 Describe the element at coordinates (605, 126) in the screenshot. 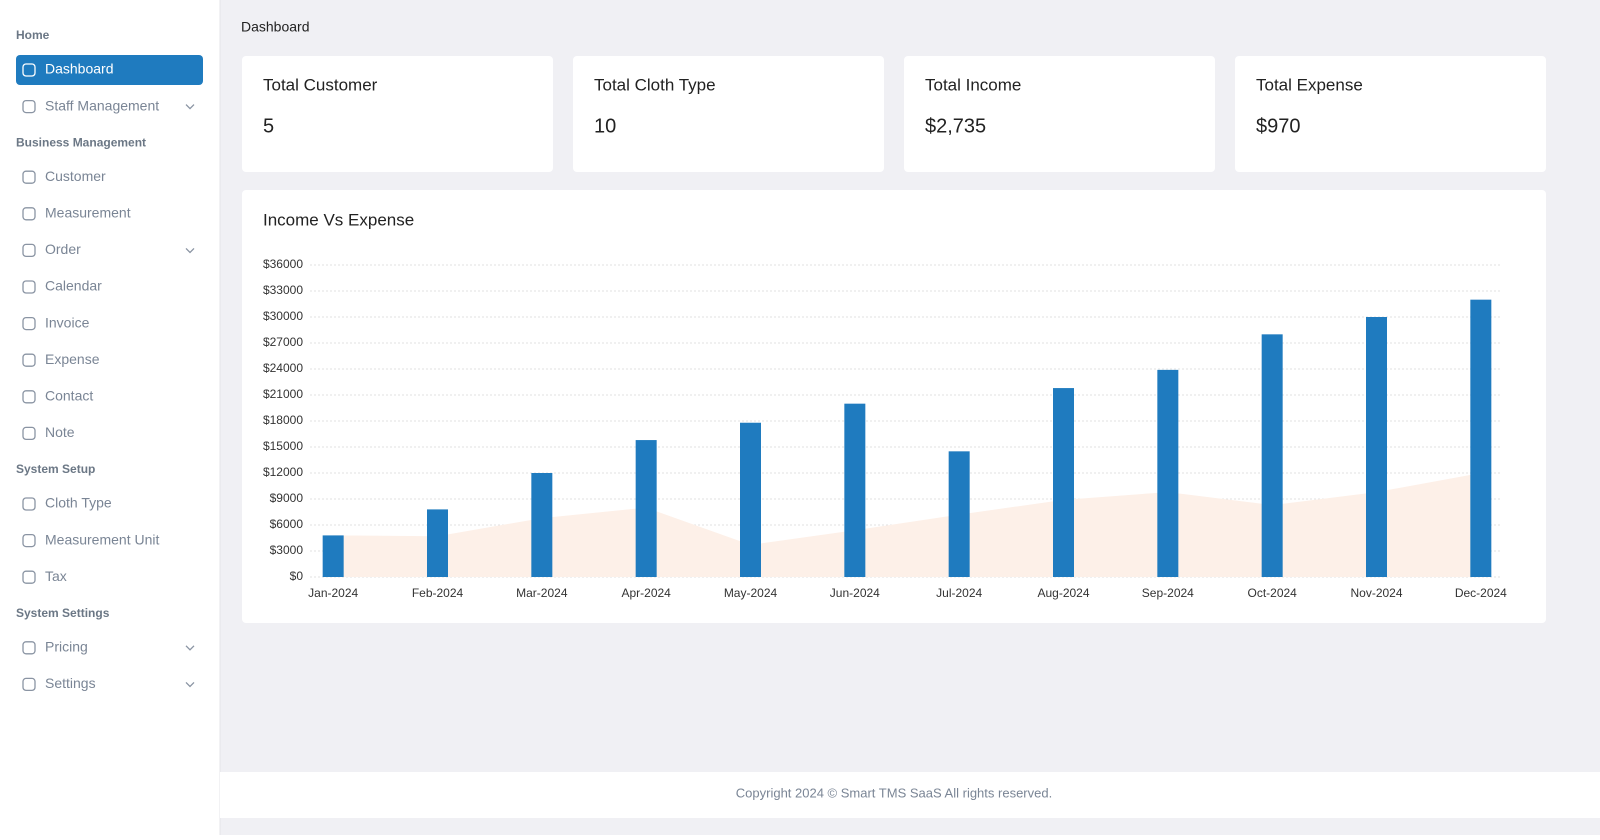

I see `stat-value: 10` at that location.